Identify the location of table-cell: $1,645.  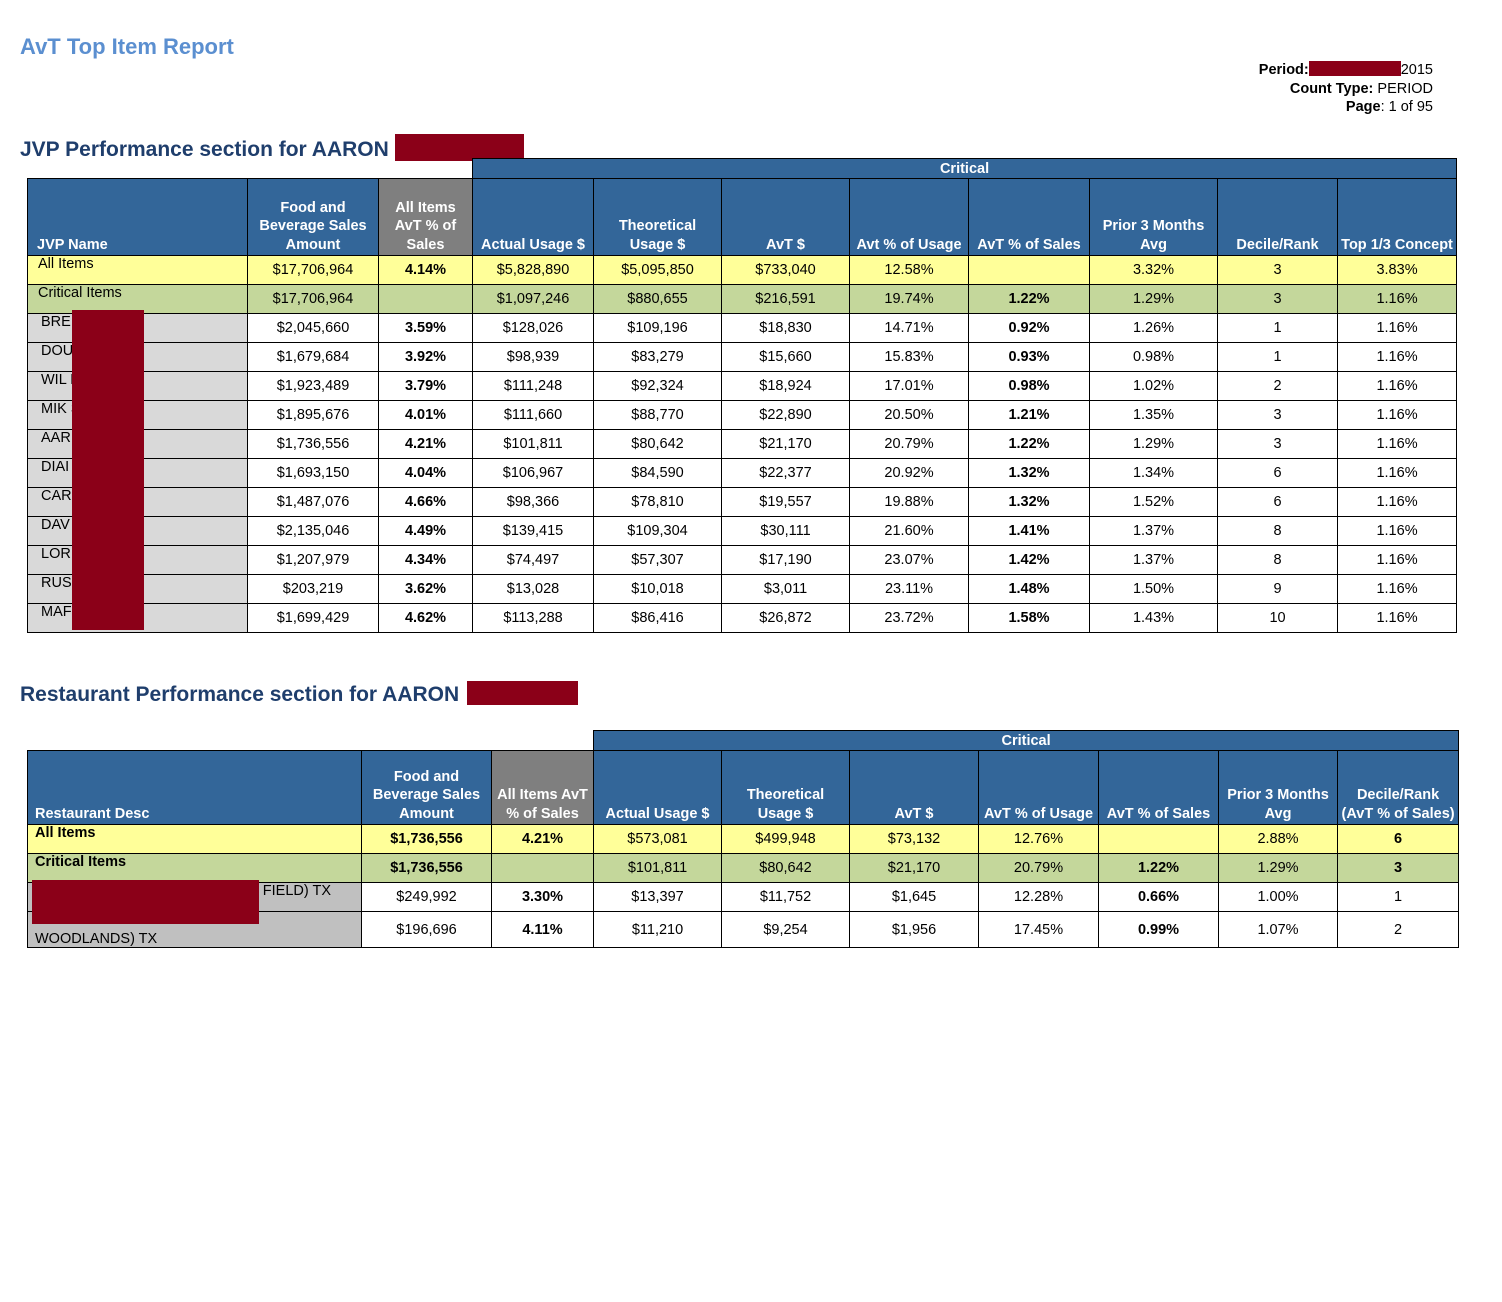
(914, 897).